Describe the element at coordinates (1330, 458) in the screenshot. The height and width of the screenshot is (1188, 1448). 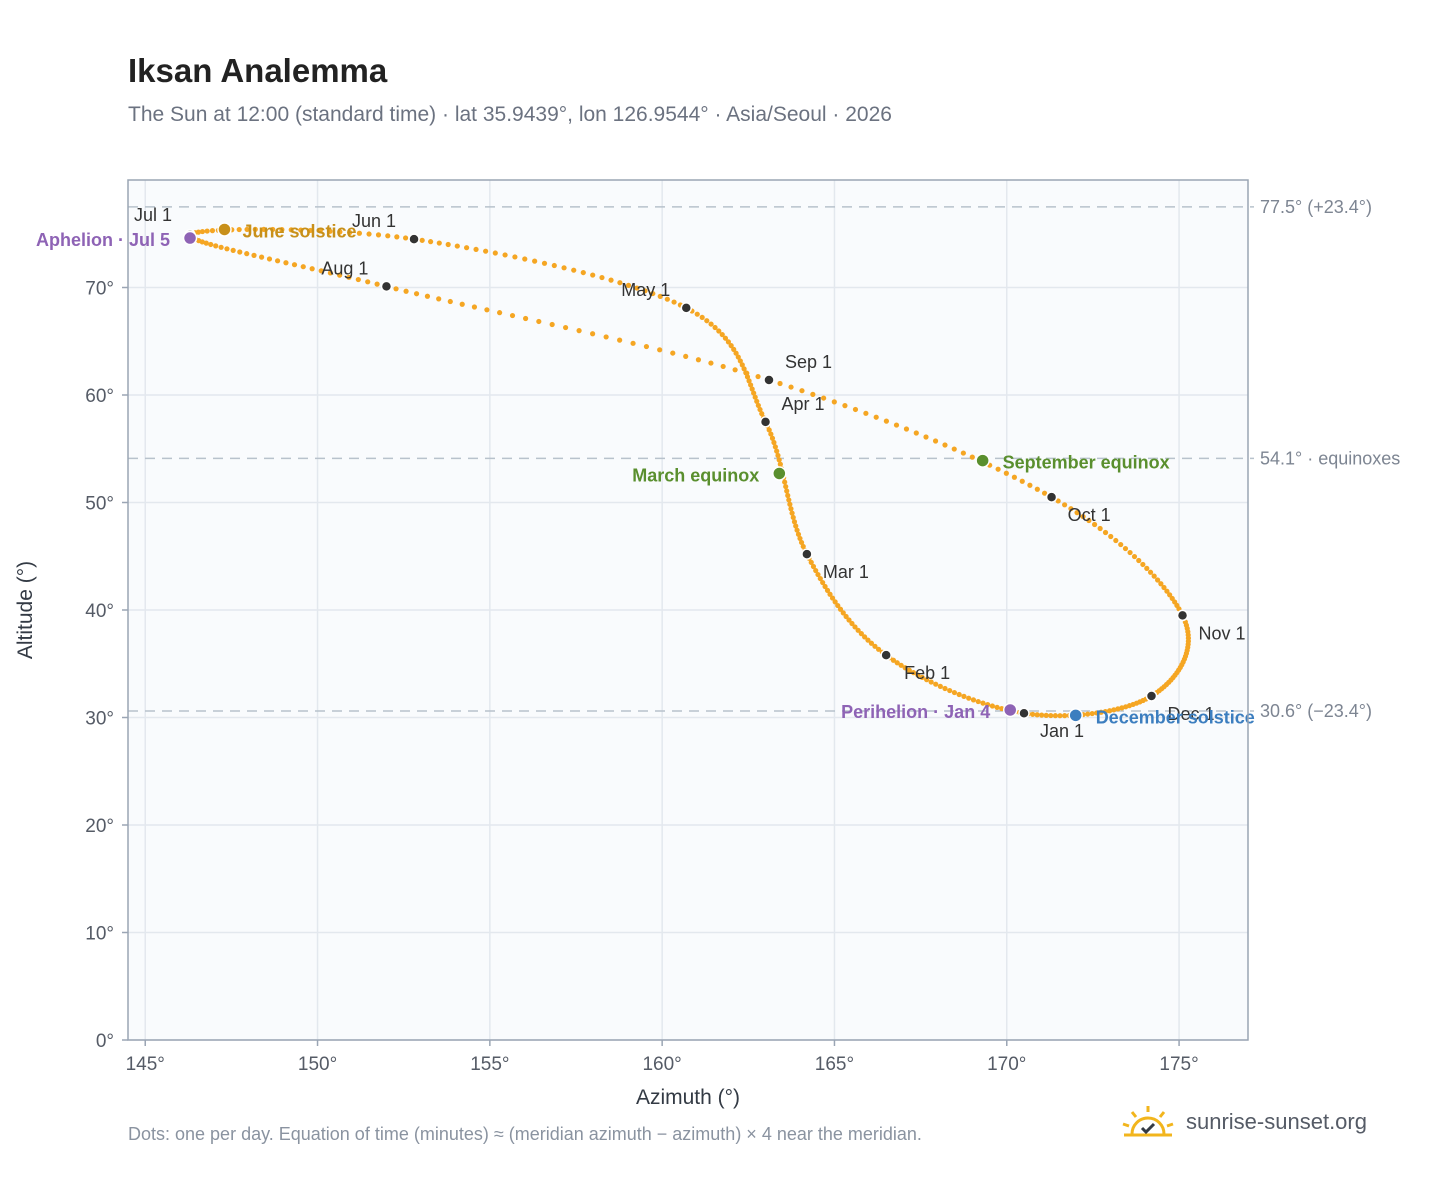
I see `reference-line-label: 54.1° · equinoxes` at that location.